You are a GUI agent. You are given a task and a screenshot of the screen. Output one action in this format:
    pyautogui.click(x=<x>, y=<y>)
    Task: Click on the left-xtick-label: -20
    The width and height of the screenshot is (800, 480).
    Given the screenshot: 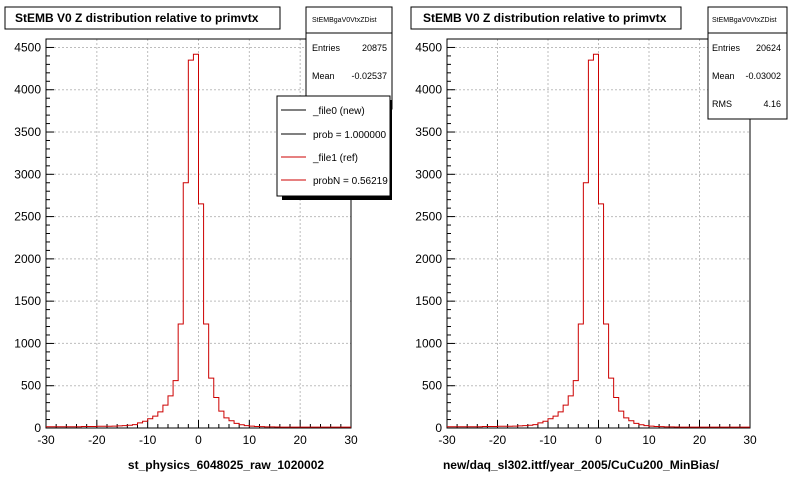 What is the action you would take?
    pyautogui.click(x=97, y=440)
    